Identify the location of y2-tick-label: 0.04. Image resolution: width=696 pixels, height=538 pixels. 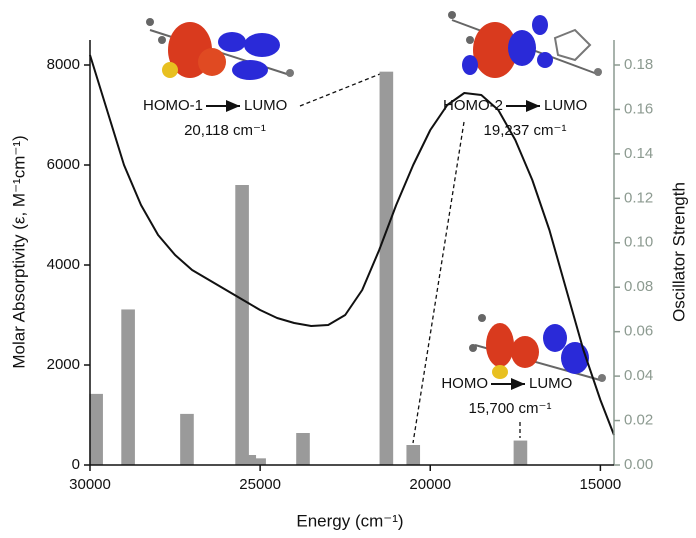
(638, 375).